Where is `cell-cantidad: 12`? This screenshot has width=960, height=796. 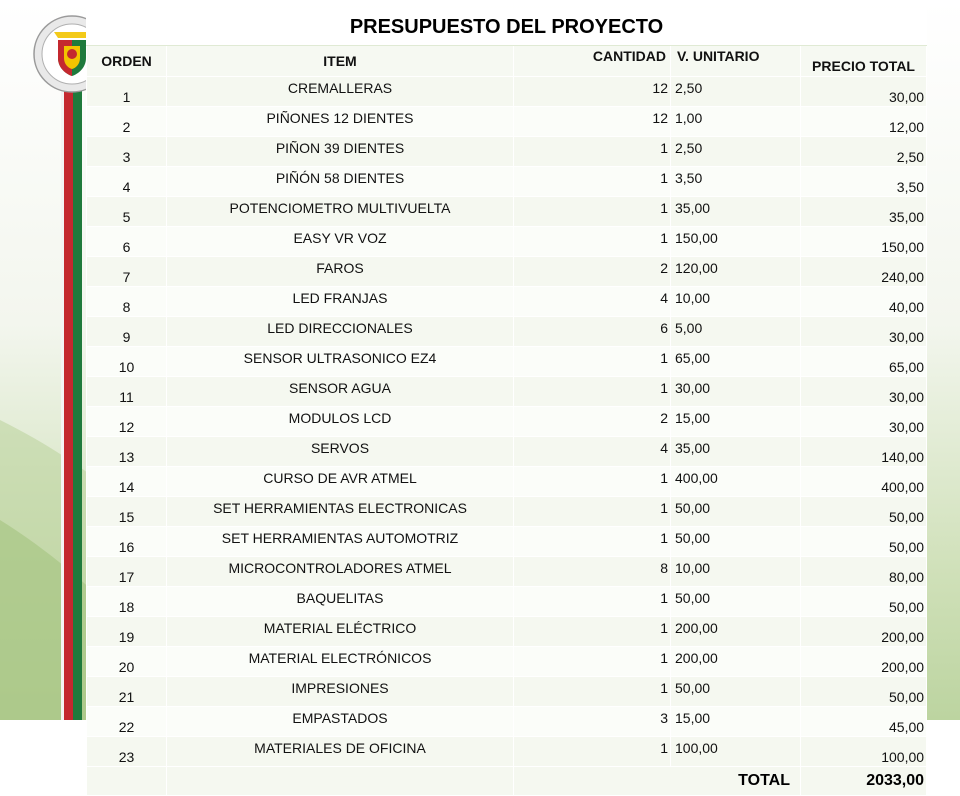 cell-cantidad: 12 is located at coordinates (592, 121).